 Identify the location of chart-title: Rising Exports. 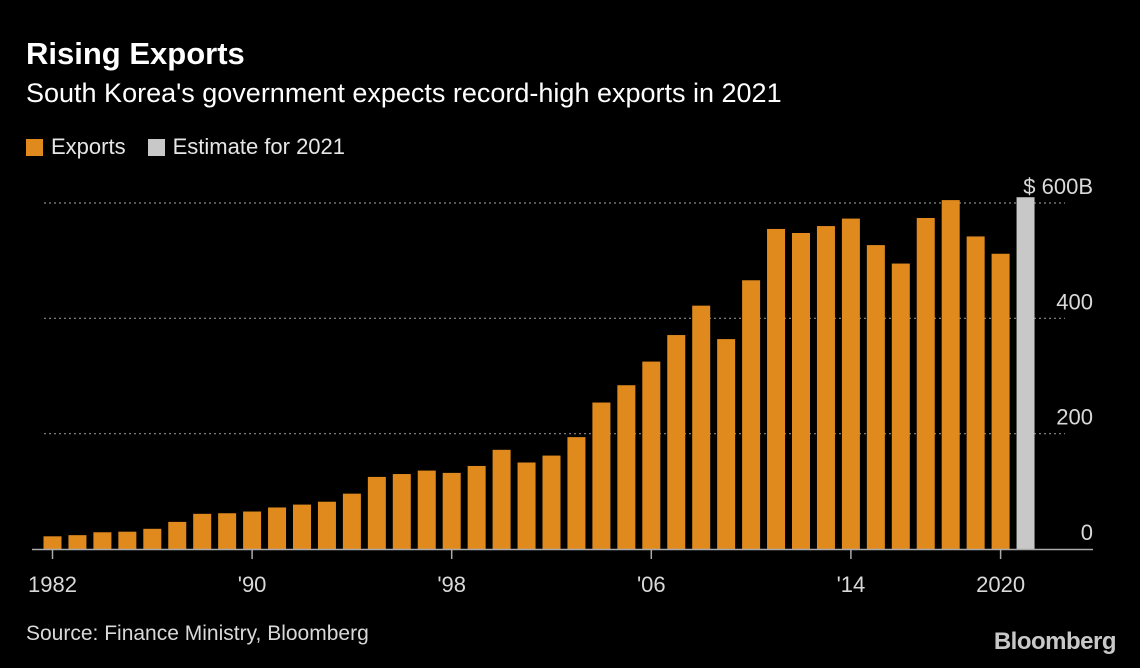
(135, 53).